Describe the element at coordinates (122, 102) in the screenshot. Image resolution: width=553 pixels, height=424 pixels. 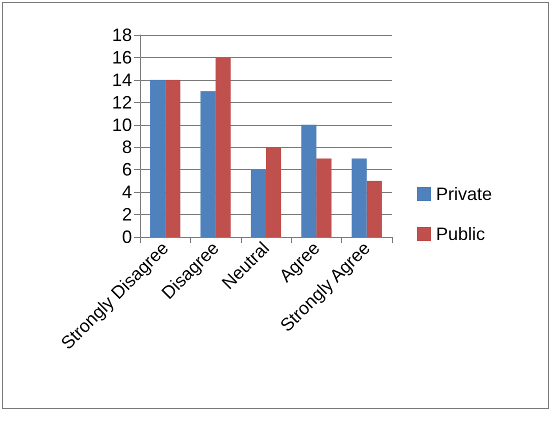
I see `y-tick-label: 12` at that location.